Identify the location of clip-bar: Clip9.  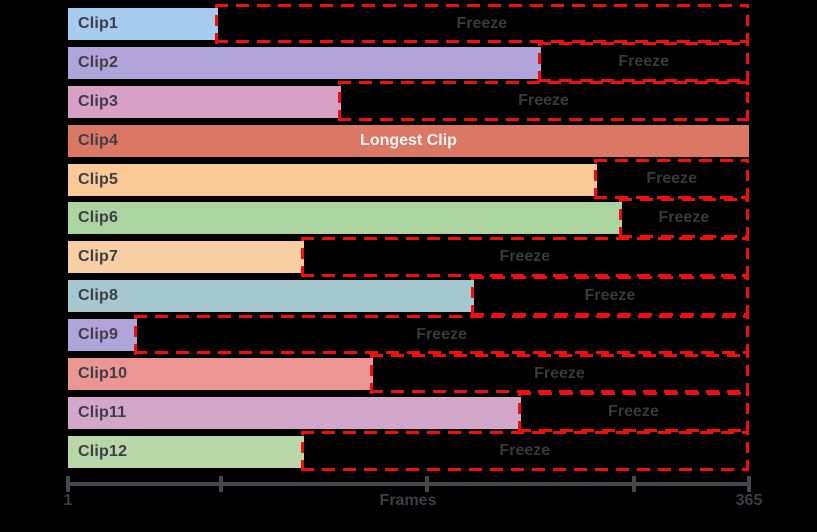
(103, 335).